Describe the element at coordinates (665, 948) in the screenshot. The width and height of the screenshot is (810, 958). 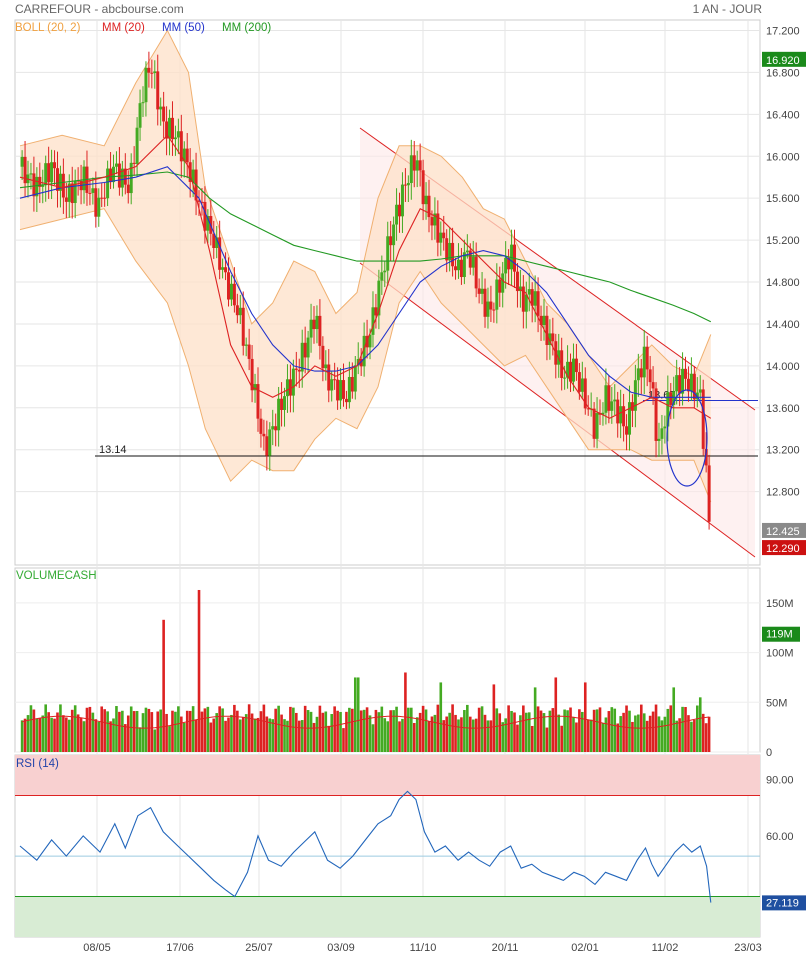
I see `x-tick-label: 11/02` at that location.